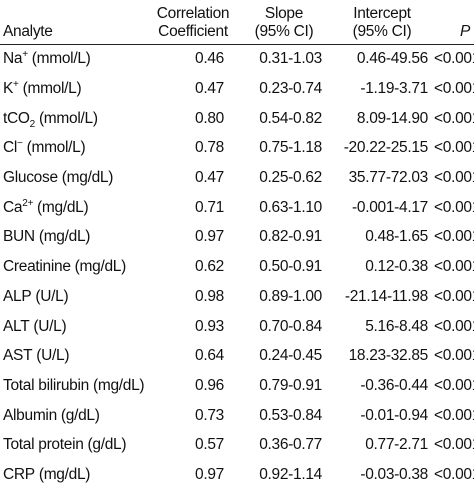  What do you see at coordinates (75, 149) in the screenshot?
I see `analyte-cell: Cl− (mmol/L)` at bounding box center [75, 149].